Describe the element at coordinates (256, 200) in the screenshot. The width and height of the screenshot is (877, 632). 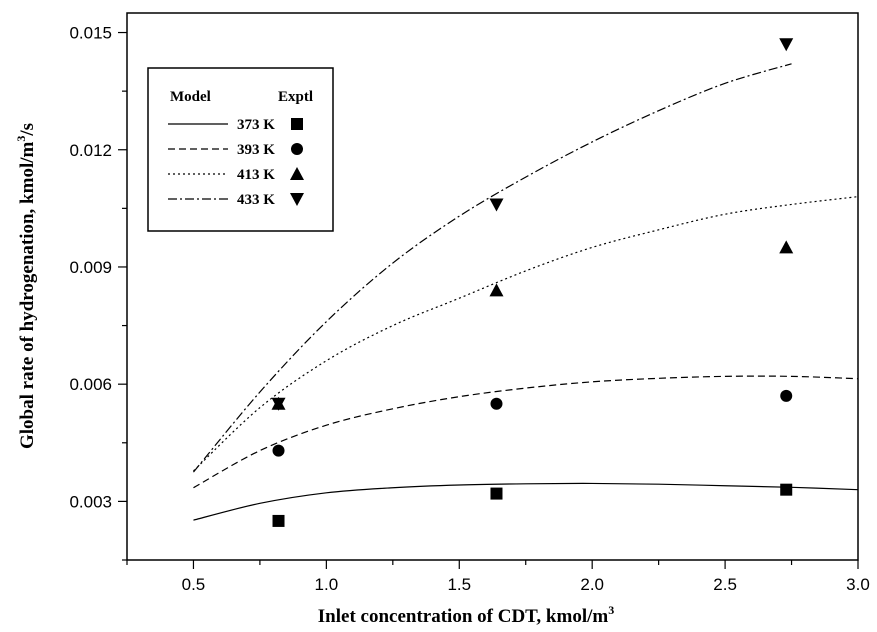
I see `legend-label-433-k: 433 K` at that location.